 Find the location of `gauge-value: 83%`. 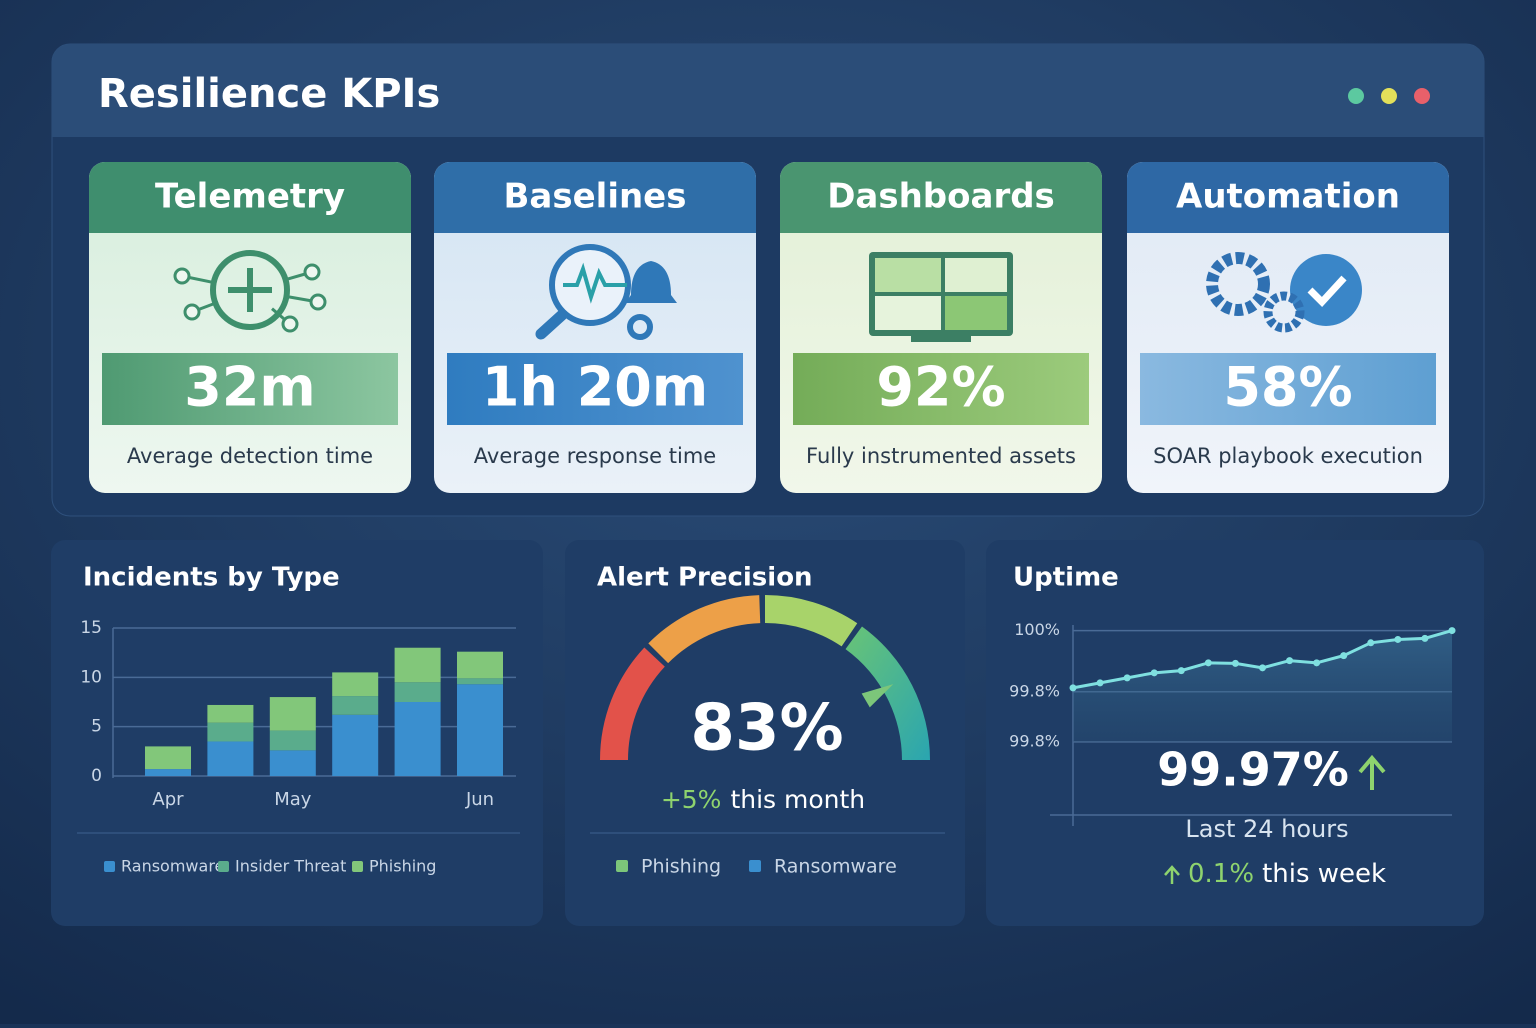

gauge-value: 83% is located at coordinates (766, 729).